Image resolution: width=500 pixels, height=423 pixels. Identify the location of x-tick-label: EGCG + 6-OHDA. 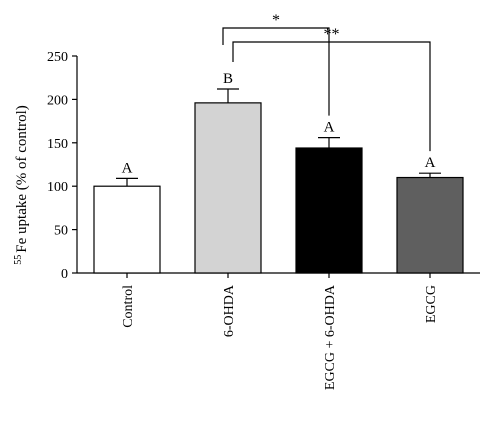
(330, 337).